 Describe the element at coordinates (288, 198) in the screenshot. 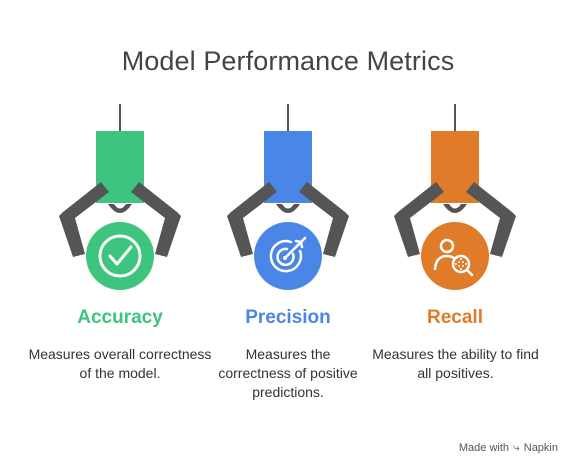

I see `claw-precision` at that location.